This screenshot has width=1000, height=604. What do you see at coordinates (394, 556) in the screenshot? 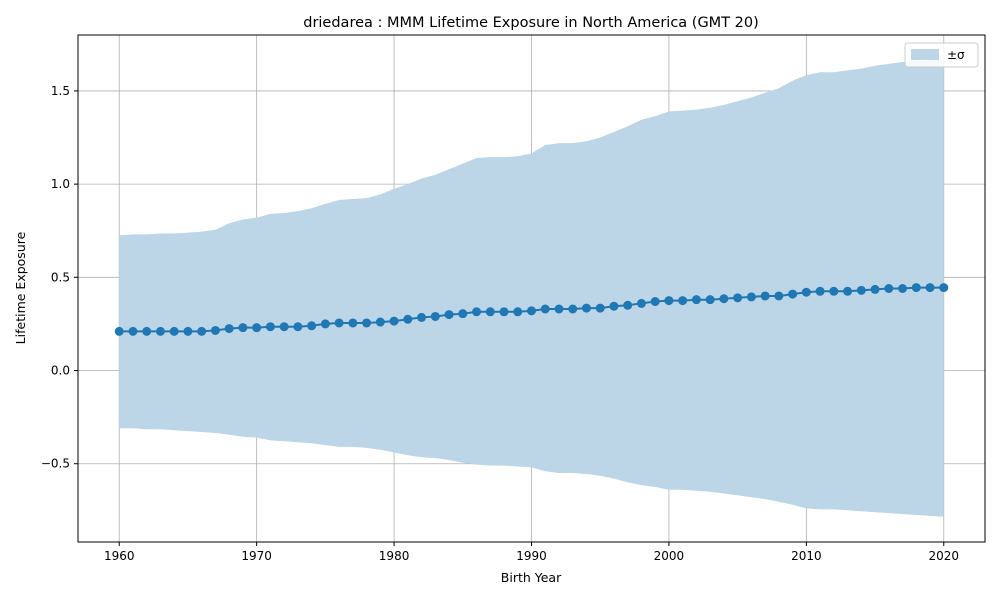
I see `x-tick-label: 1980` at bounding box center [394, 556].